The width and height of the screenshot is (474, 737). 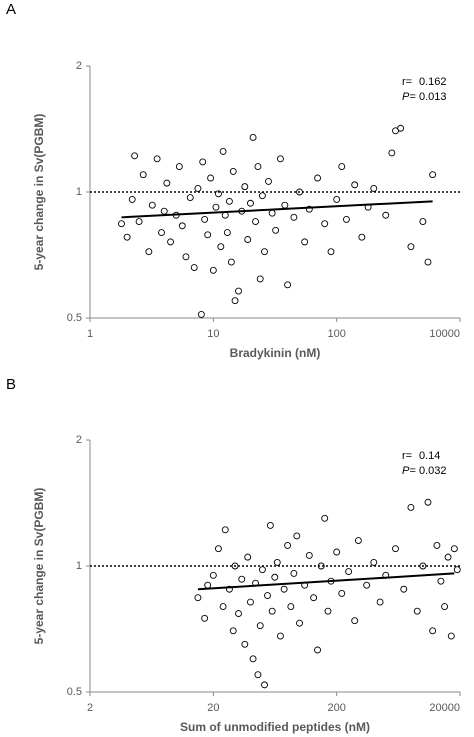 What do you see at coordinates (336, 708) in the screenshot?
I see `x-tick-label: 200` at bounding box center [336, 708].